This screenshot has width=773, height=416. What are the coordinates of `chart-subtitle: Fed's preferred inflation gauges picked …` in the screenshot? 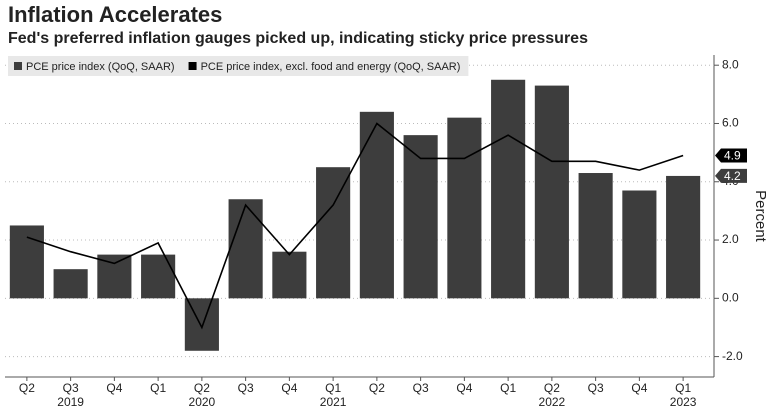 It's located at (298, 38).